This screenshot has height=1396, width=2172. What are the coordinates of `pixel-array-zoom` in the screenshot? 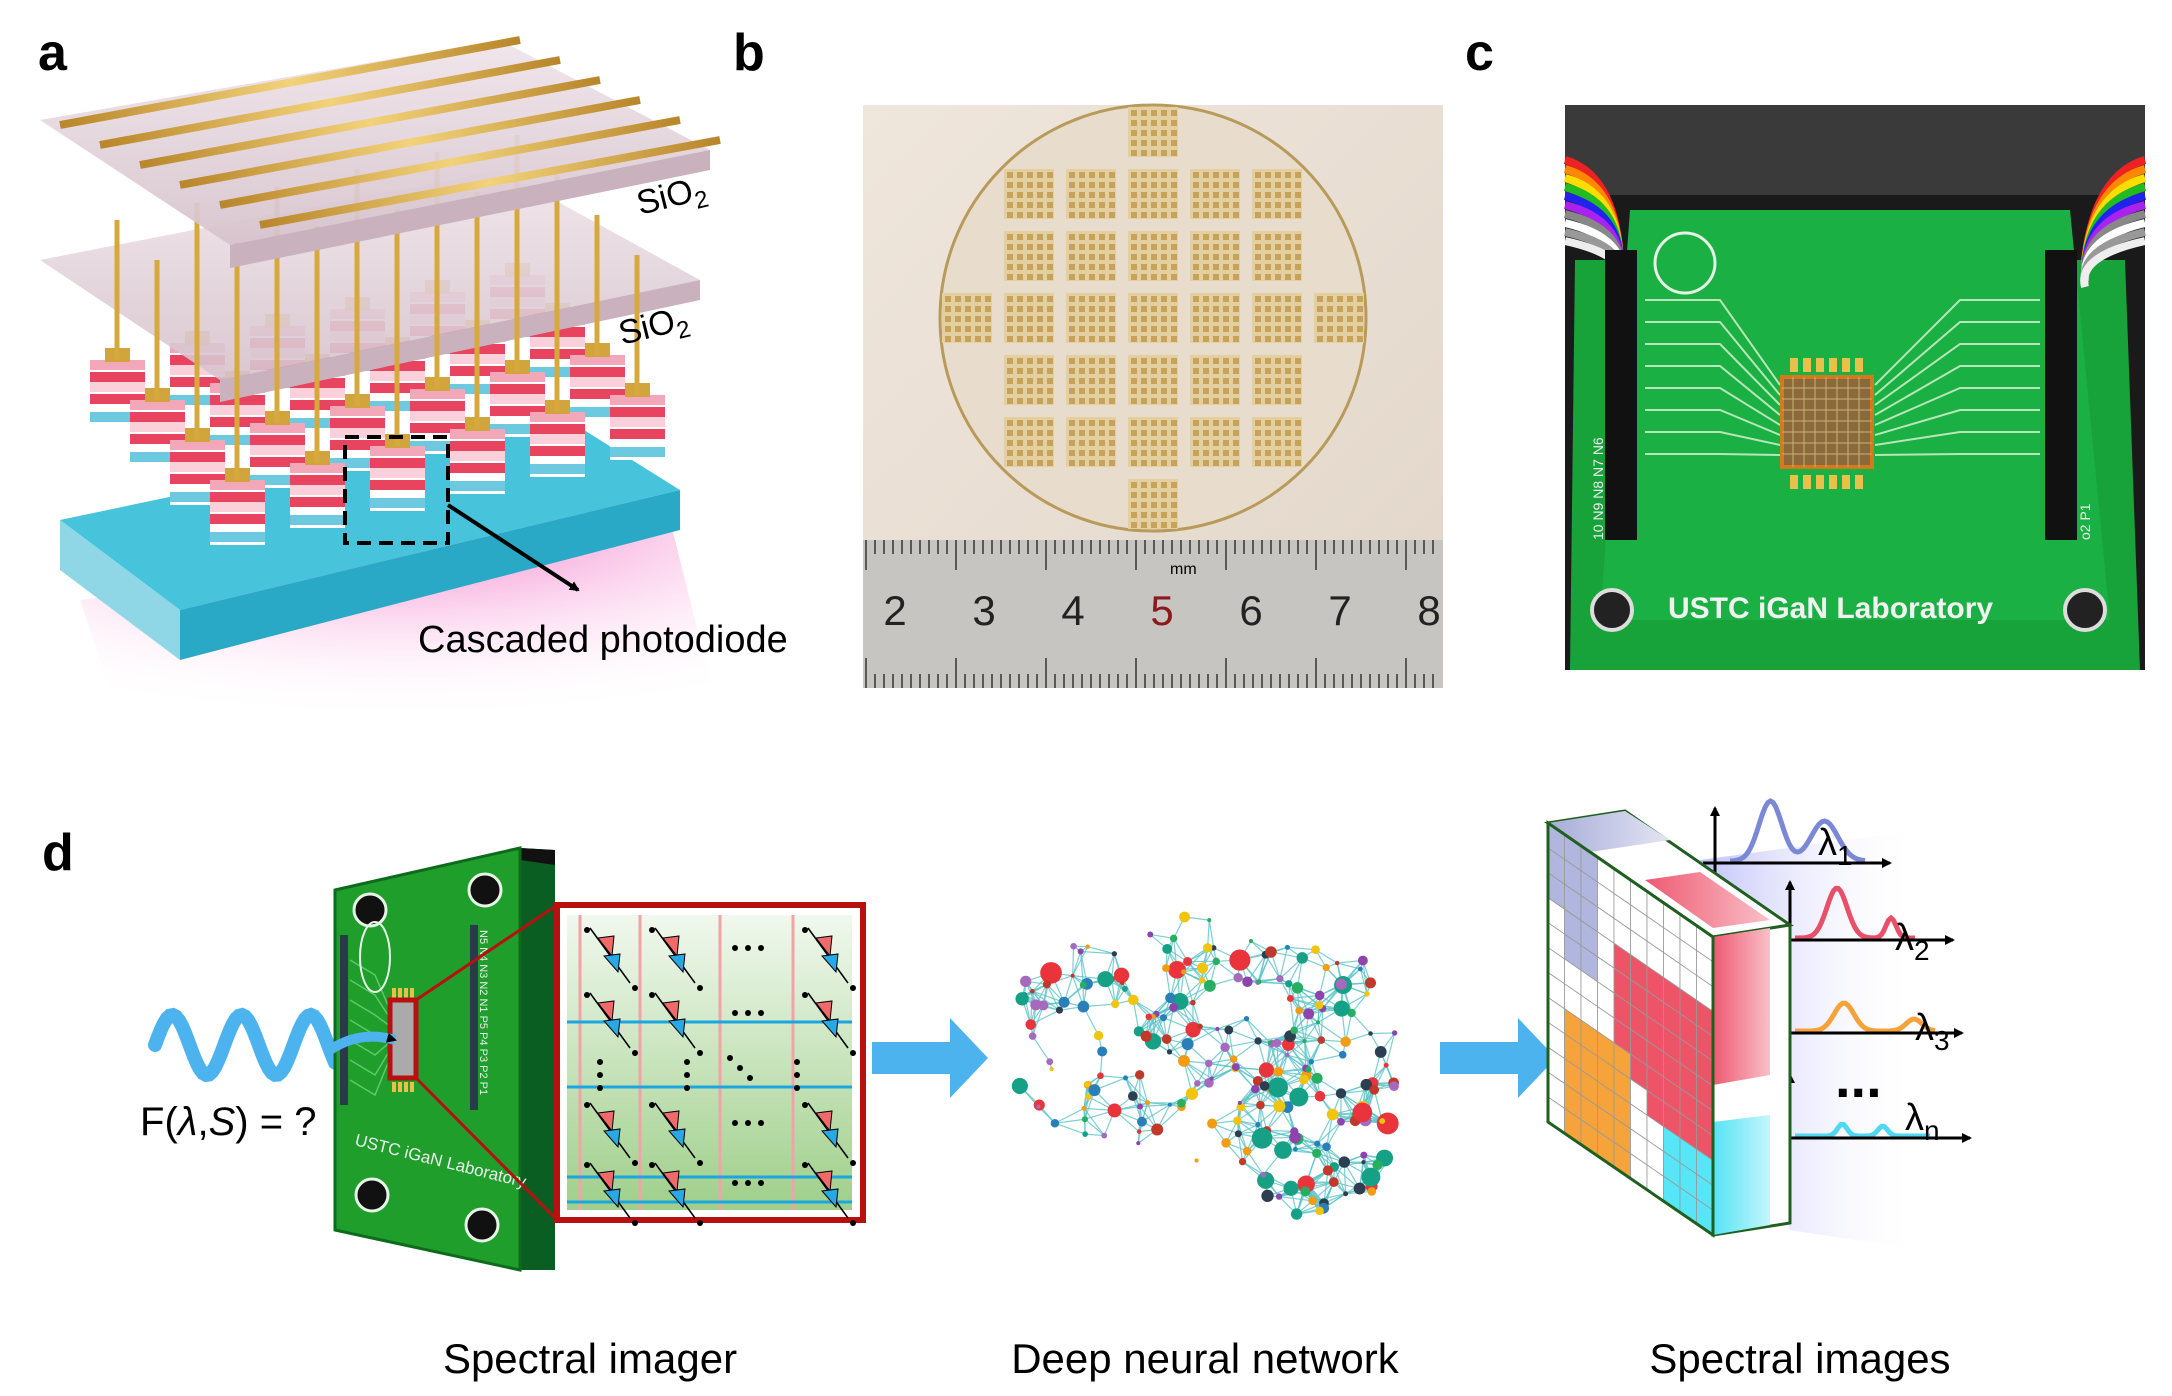 It's located at (710, 1064).